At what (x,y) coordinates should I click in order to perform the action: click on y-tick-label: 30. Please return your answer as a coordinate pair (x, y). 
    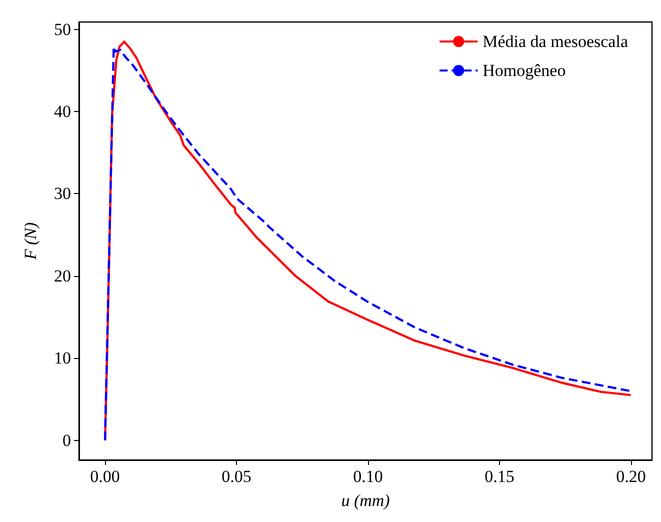
    Looking at the image, I should click on (62, 194).